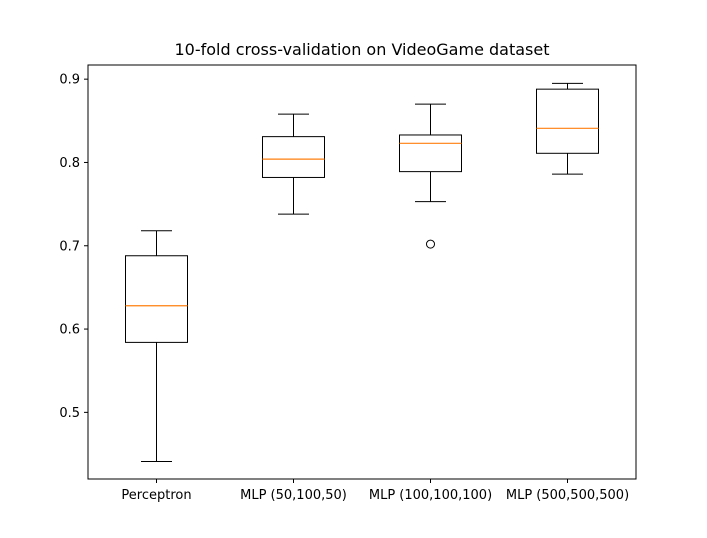  Describe the element at coordinates (156, 495) in the screenshot. I see `x-tick-label: Perceptron` at that location.